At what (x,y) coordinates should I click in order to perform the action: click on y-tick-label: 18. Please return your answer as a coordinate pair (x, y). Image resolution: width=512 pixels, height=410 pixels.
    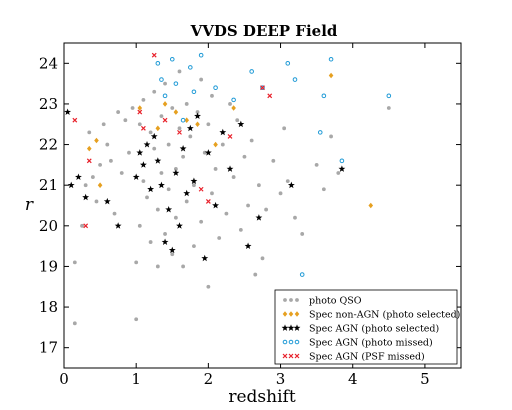
    Looking at the image, I should click on (48, 307).